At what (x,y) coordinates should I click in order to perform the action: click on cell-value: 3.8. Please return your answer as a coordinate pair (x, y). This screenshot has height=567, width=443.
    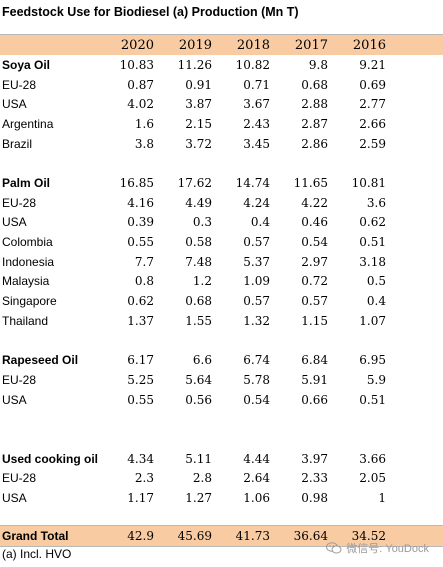
    Looking at the image, I should click on (144, 143).